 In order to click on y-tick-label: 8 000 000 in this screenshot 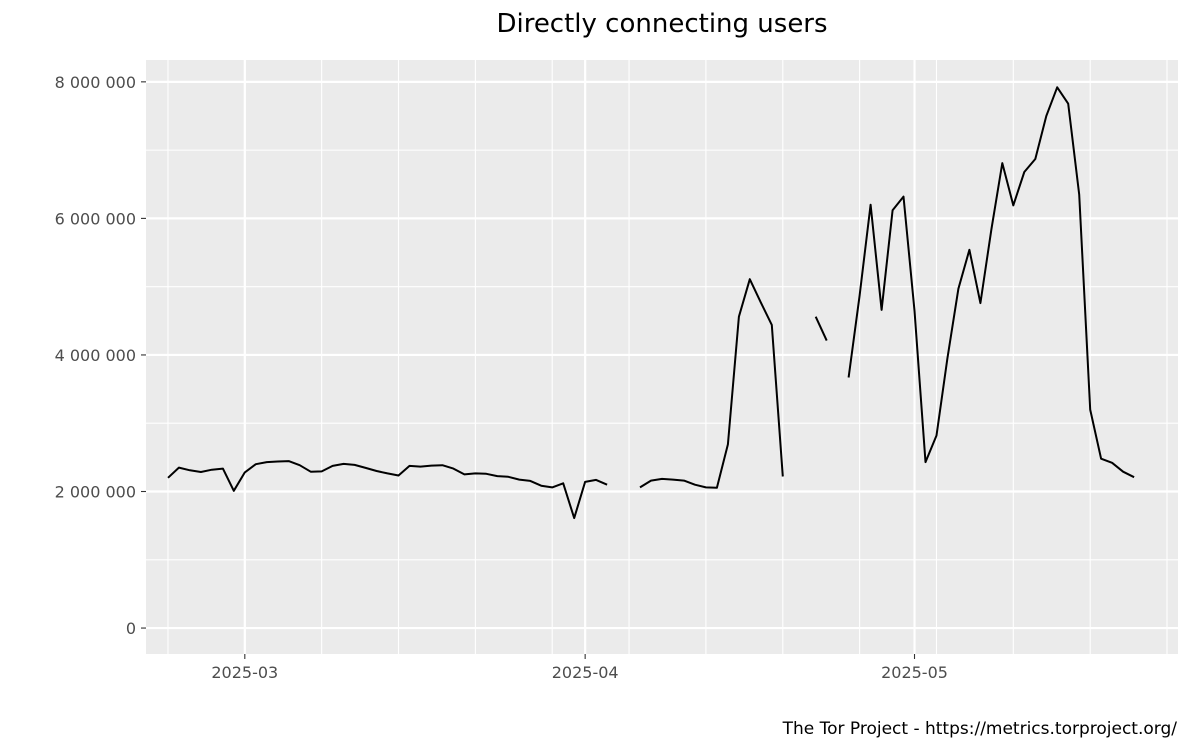, I will do `click(95, 82)`.